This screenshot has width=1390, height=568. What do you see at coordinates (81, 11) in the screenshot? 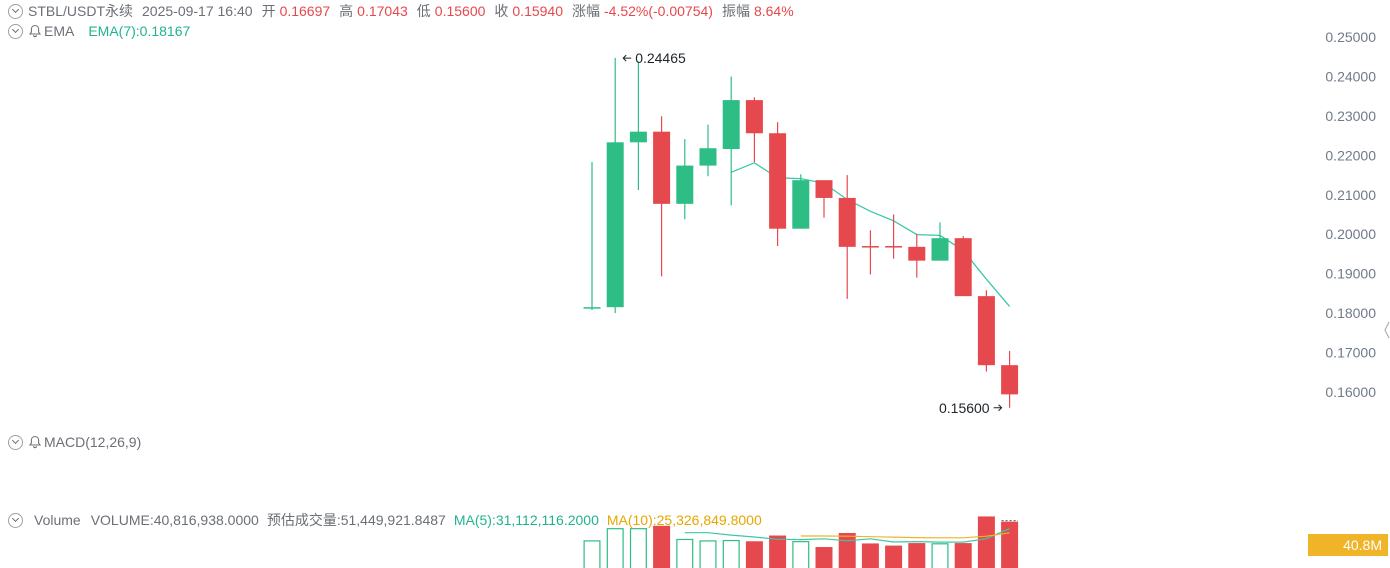
I see `symbol-name: STBL/USDT永续` at bounding box center [81, 11].